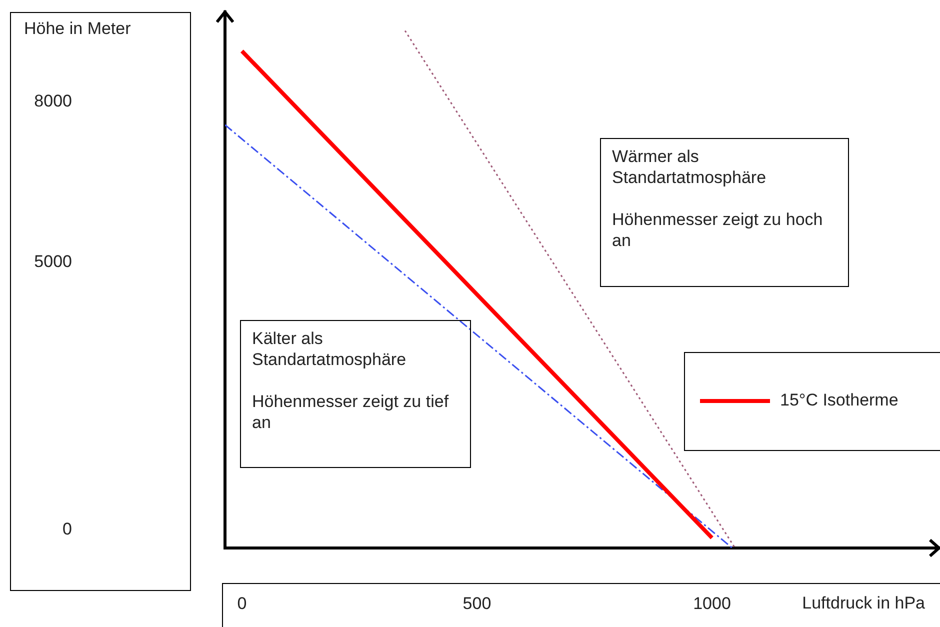  What do you see at coordinates (53, 262) in the screenshot?
I see `y-tick-label: 5000` at bounding box center [53, 262].